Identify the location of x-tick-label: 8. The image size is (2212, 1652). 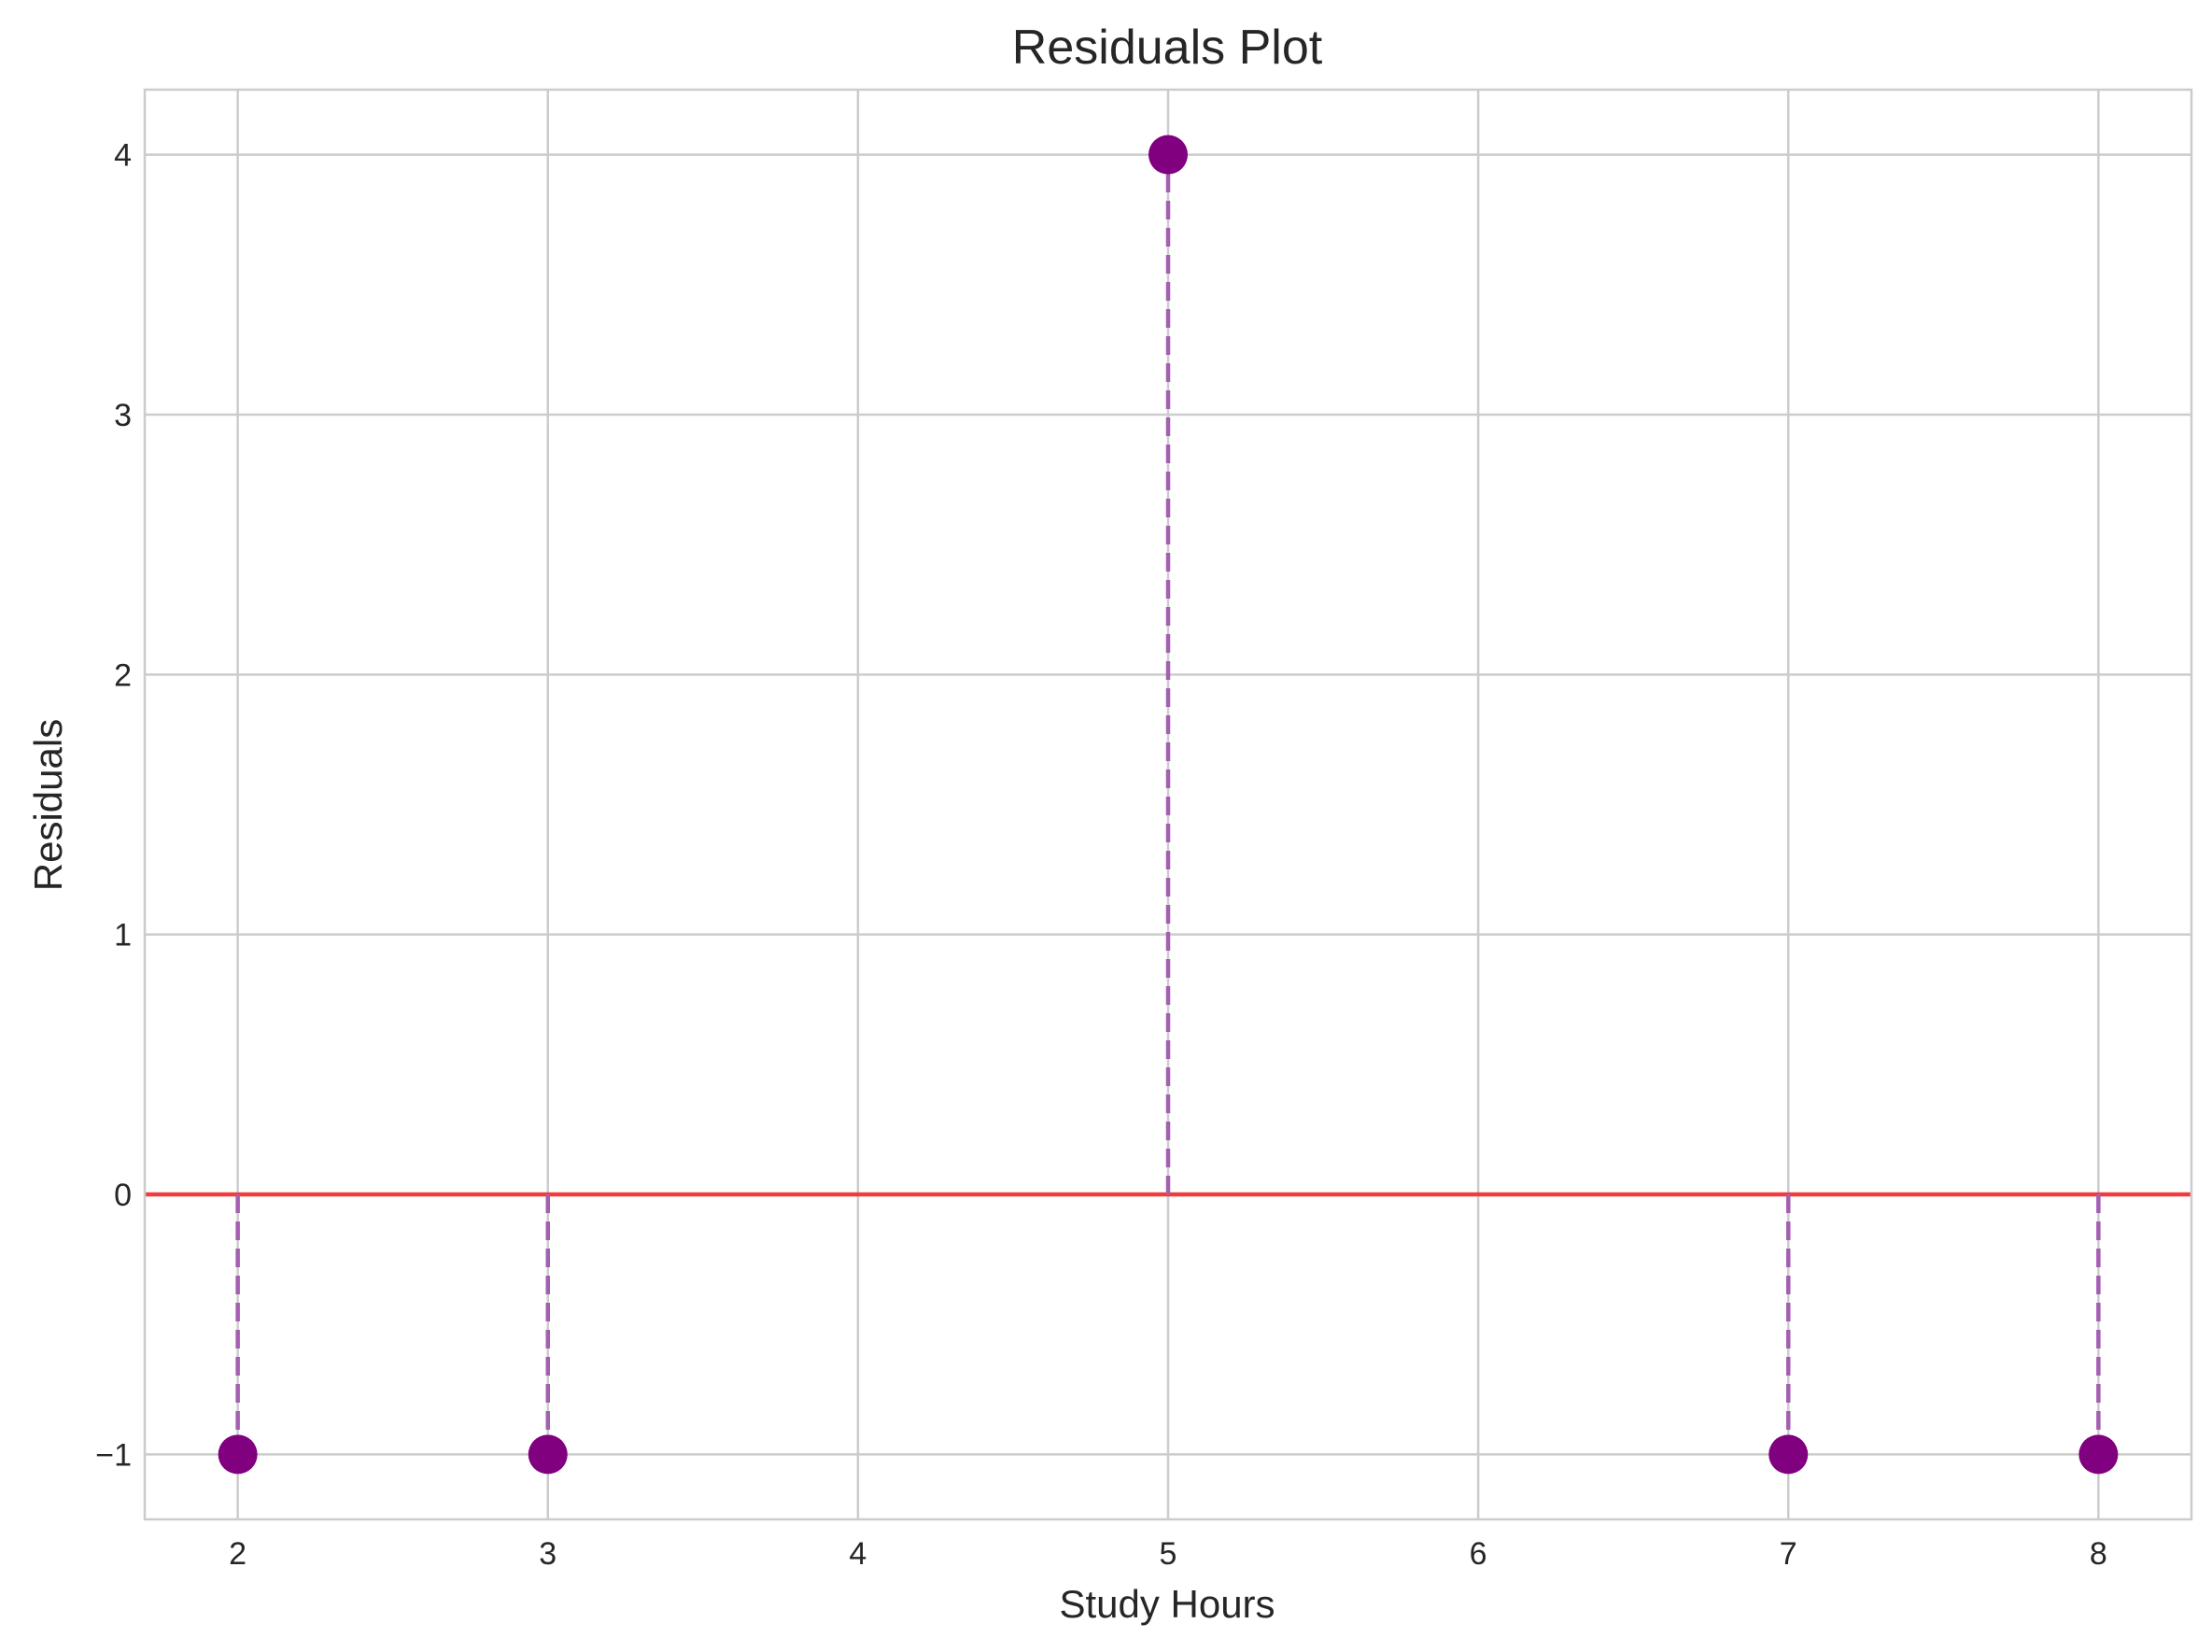
(2098, 1554).